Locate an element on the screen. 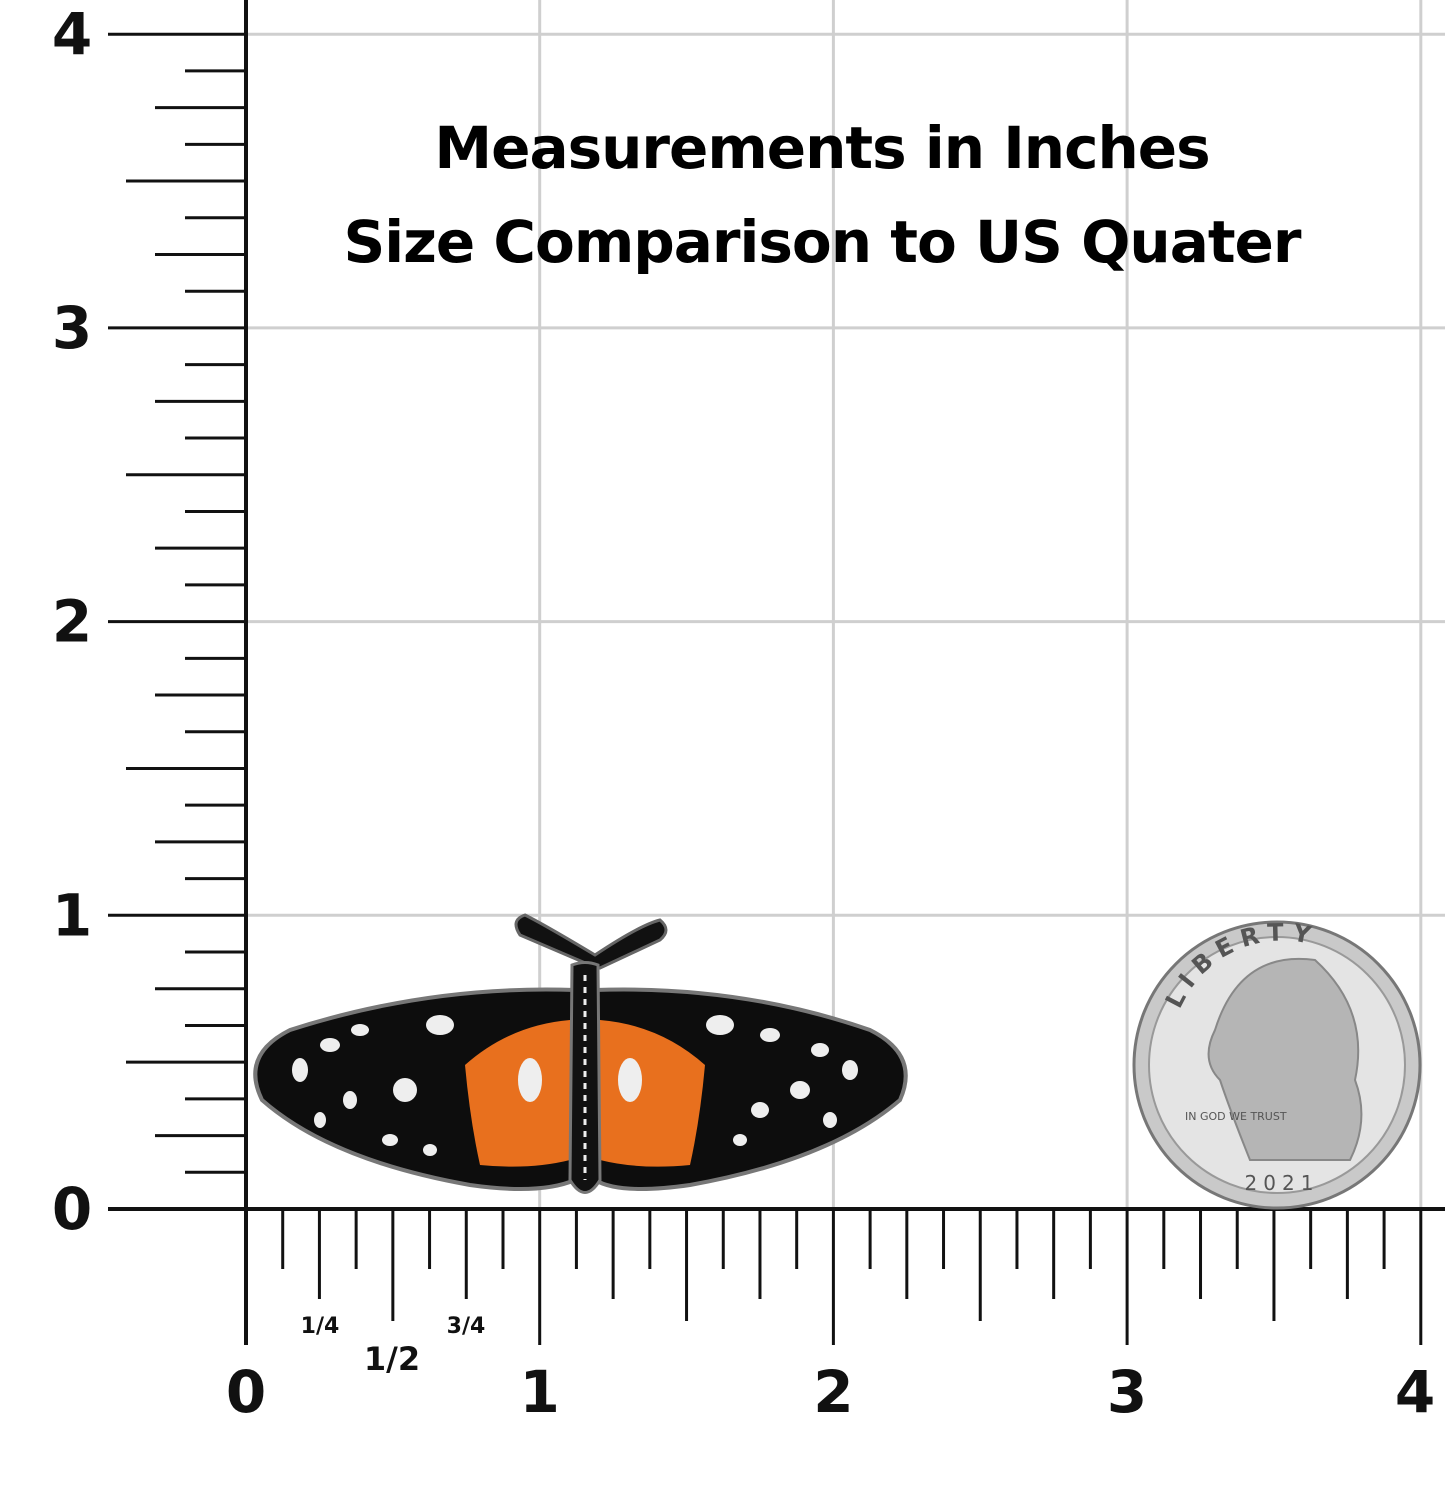  y-ruler-label: 4 is located at coordinates (72, 34).